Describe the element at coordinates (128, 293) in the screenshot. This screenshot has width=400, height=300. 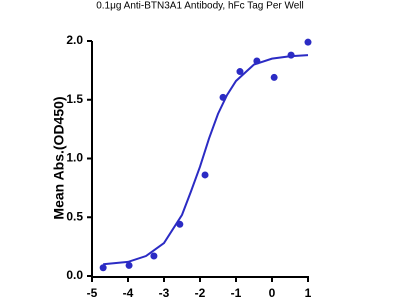
I see `x-tick-label: -4` at that location.